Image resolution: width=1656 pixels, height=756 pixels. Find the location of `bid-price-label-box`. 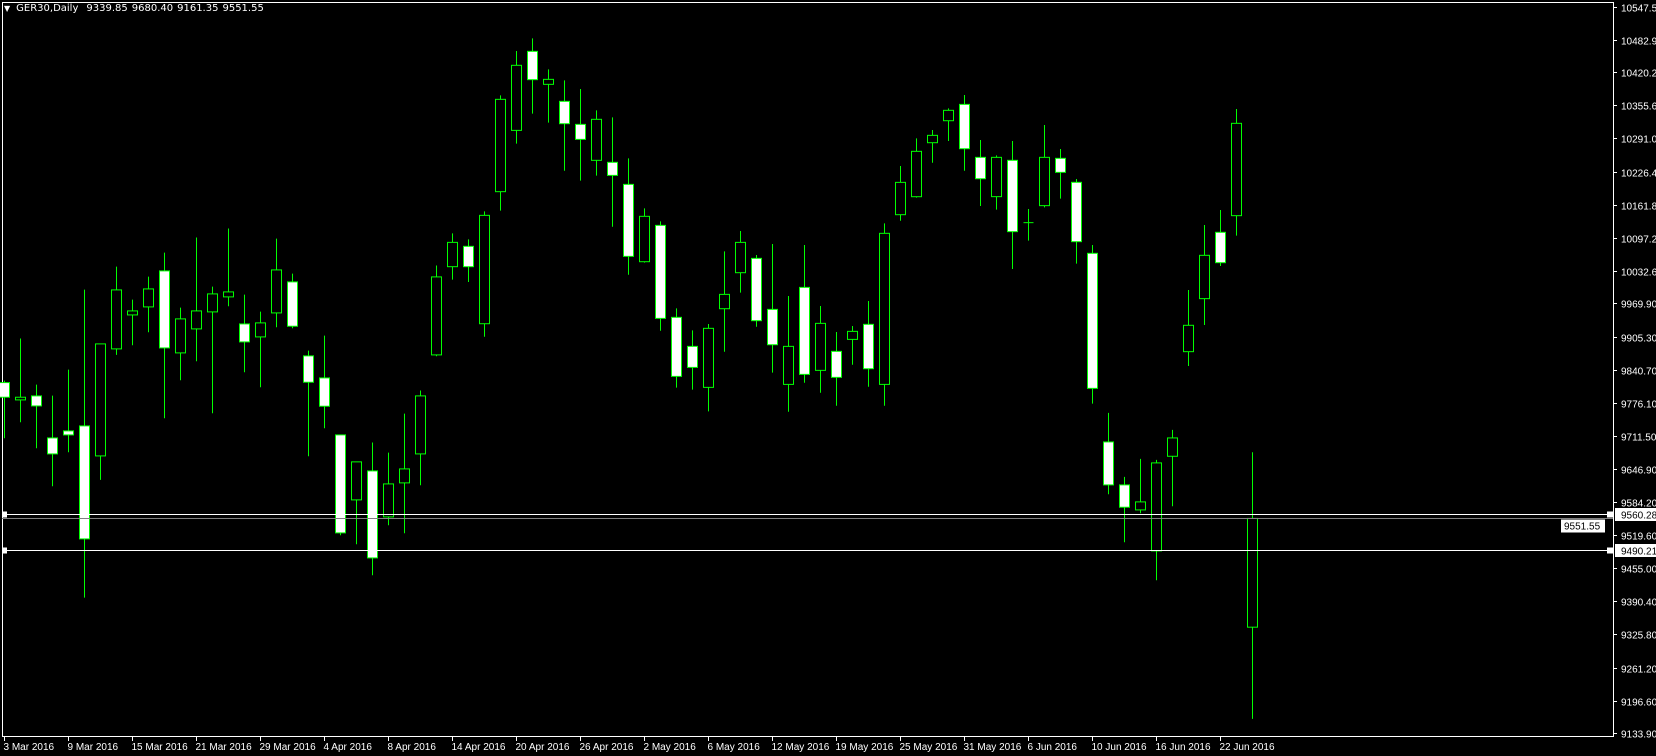

bid-price-label-box is located at coordinates (1583, 526).